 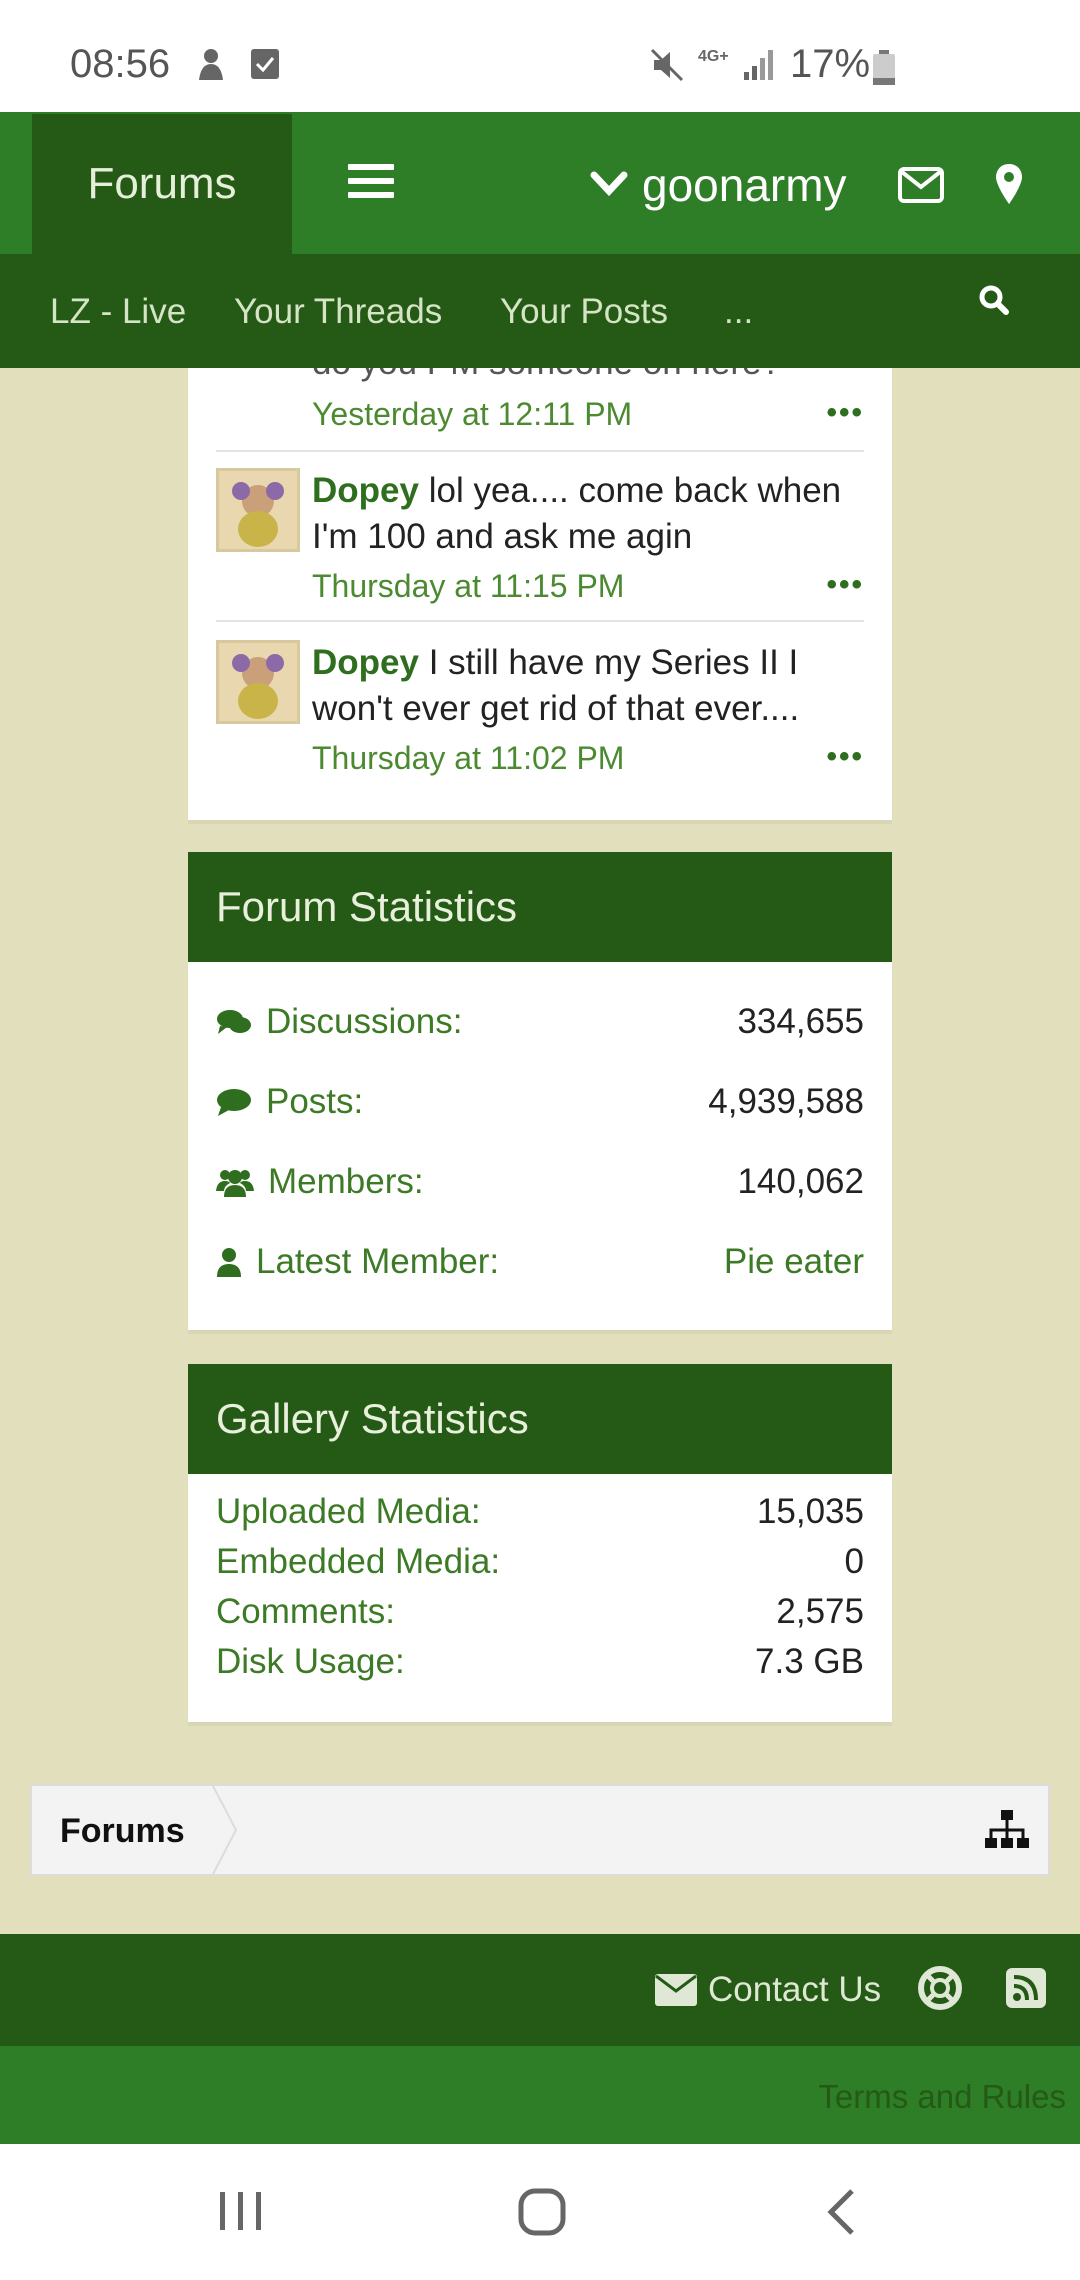 What do you see at coordinates (235, 1183) in the screenshot?
I see `users-icon` at bounding box center [235, 1183].